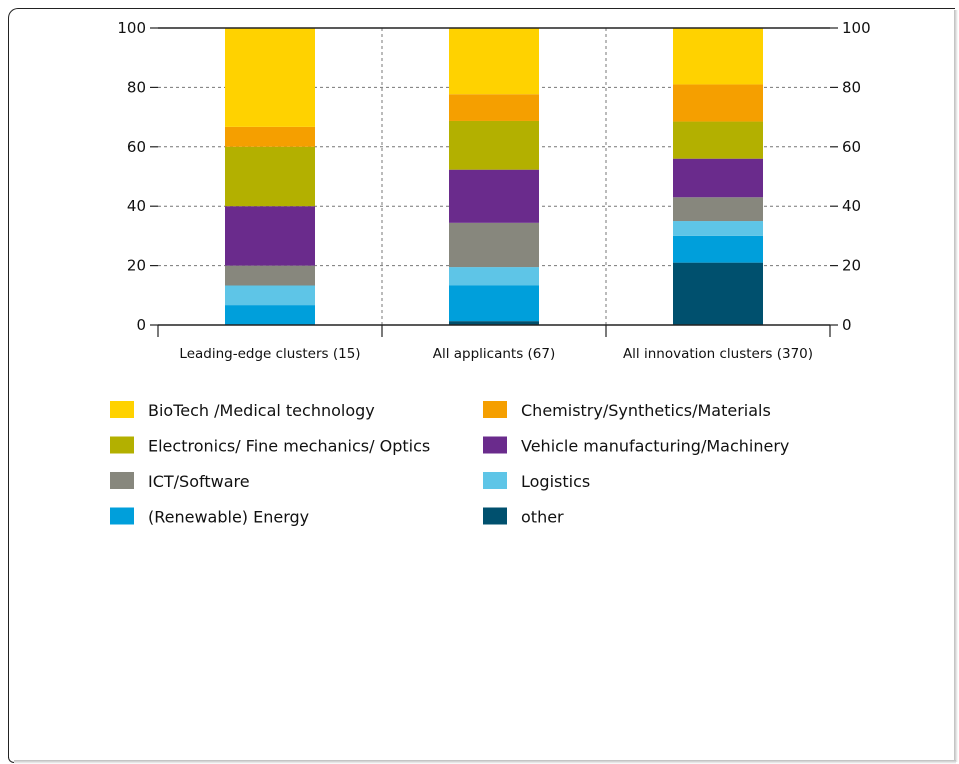  Describe the element at coordinates (718, 178) in the screenshot. I see `bar-segment-3-vehicle-manufacturing-machinery` at that location.